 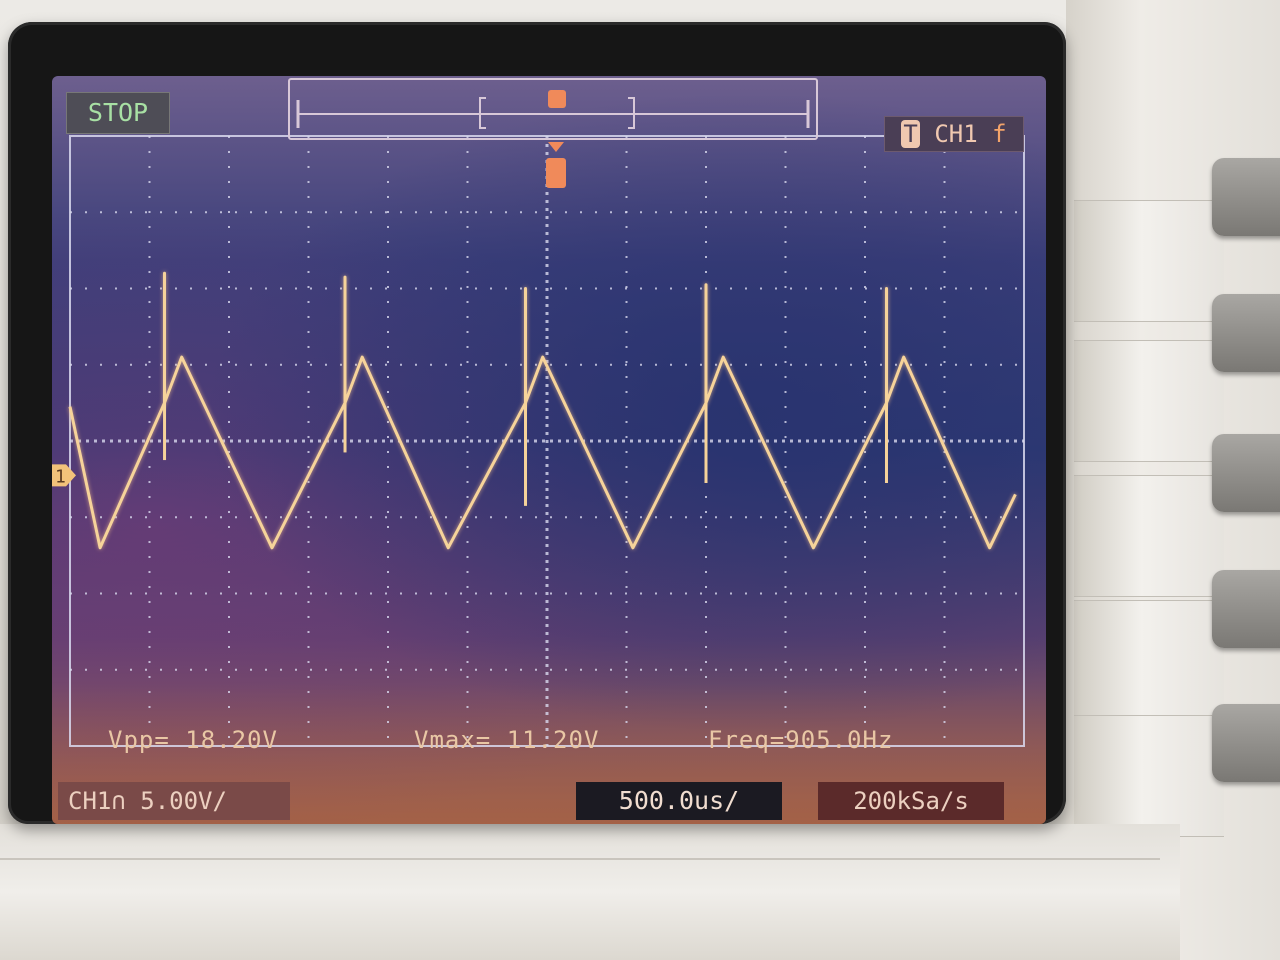 I want to click on frequency-measurement: Freq=905.0Hz, so click(x=801, y=740).